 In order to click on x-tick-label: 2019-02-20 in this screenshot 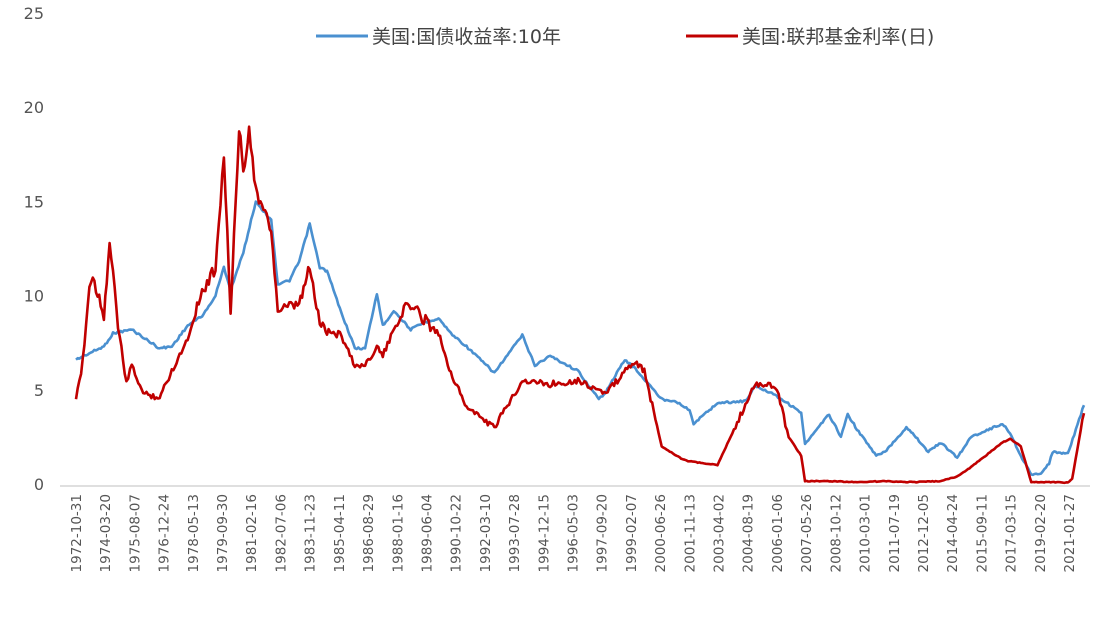, I will do `click(1041, 533)`.